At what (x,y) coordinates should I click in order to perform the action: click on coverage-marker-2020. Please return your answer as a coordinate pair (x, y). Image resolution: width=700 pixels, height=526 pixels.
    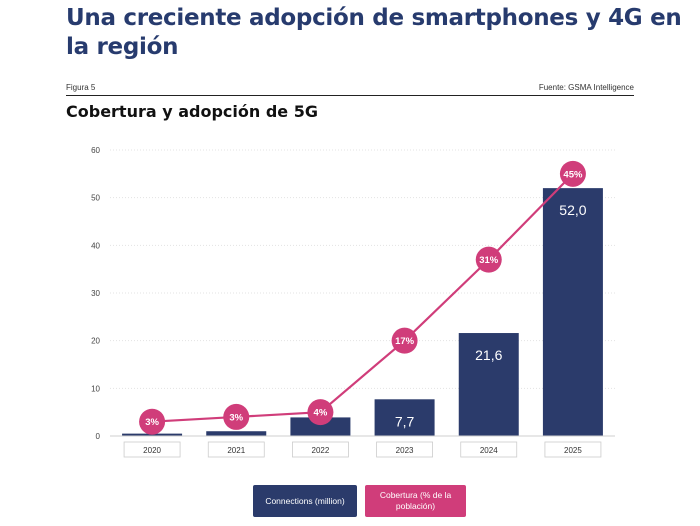
    Looking at the image, I should click on (152, 421).